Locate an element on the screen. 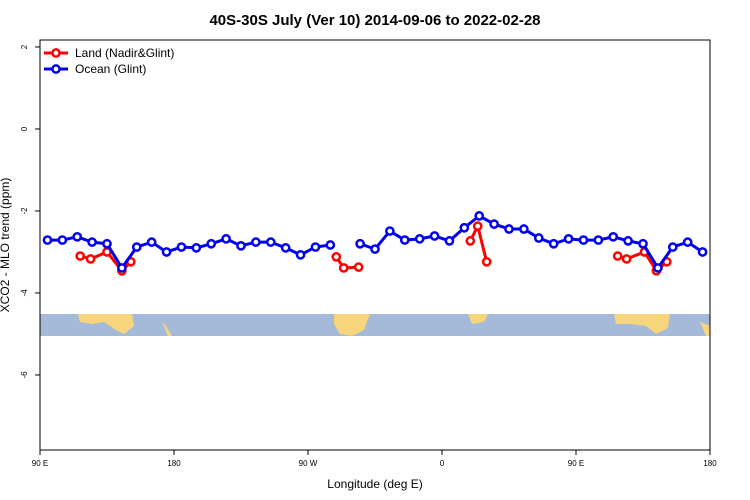 This screenshot has height=500, width=750. ocean-strip is located at coordinates (375, 325).